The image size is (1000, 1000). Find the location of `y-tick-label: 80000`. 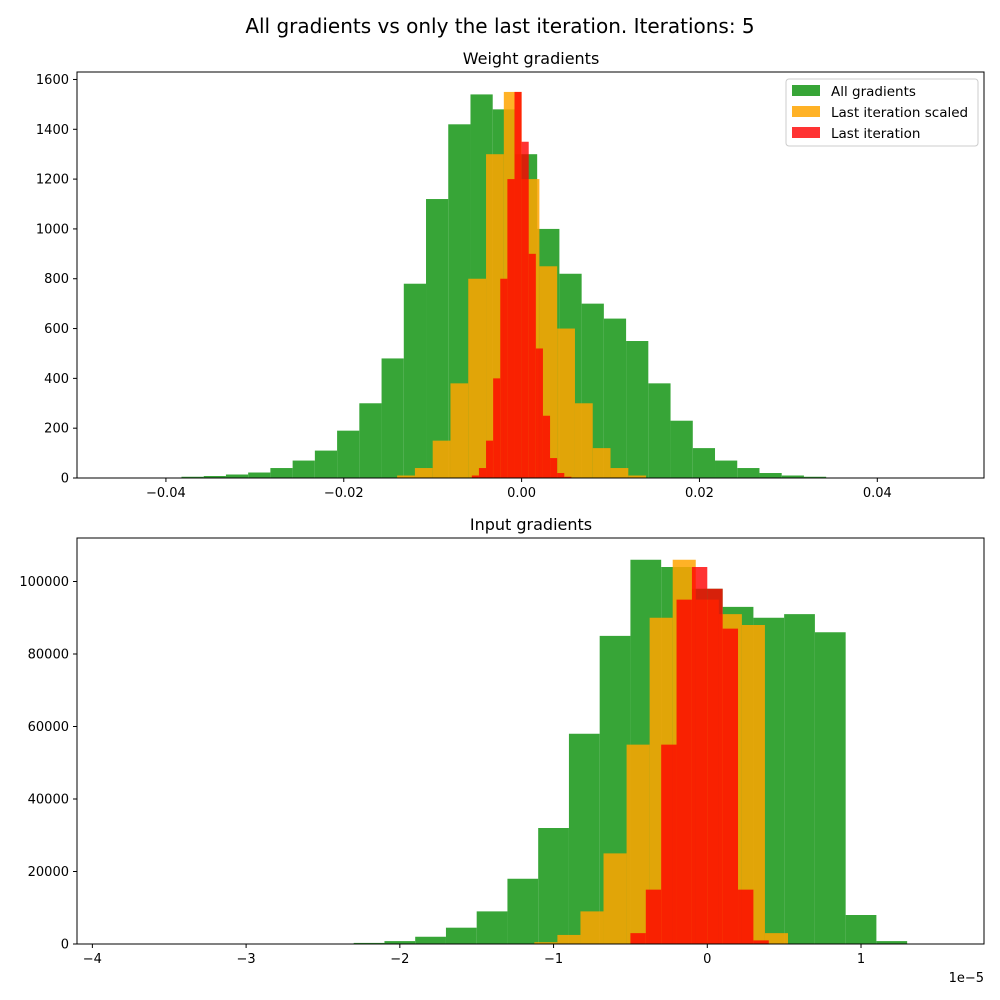

y-tick-label: 80000 is located at coordinates (48, 655).